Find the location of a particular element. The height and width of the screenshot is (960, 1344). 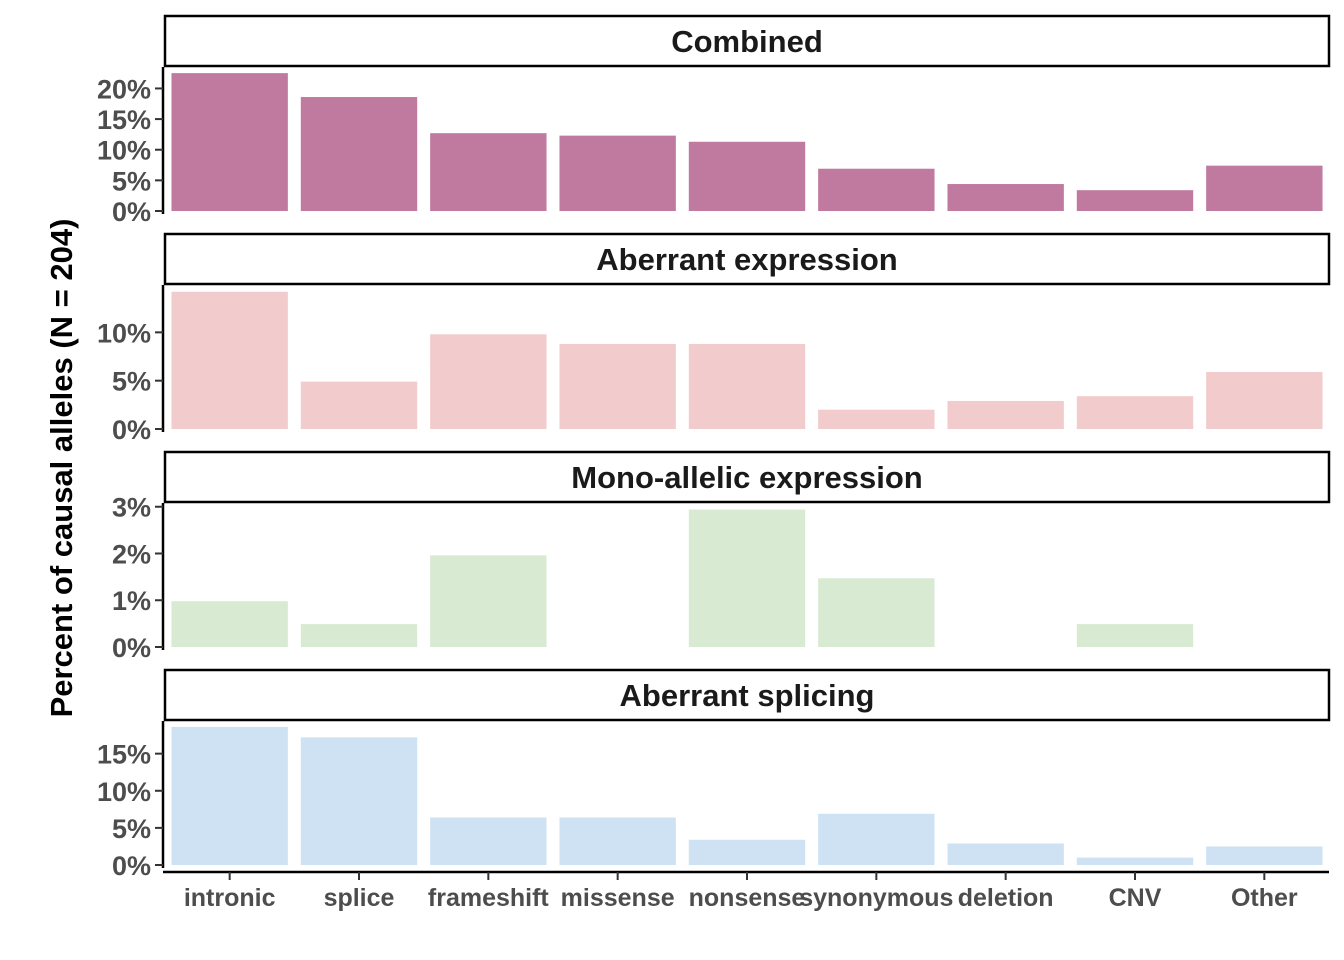

y-axis-title: Percent of causal alleles (N = 204) is located at coordinates (61, 468).